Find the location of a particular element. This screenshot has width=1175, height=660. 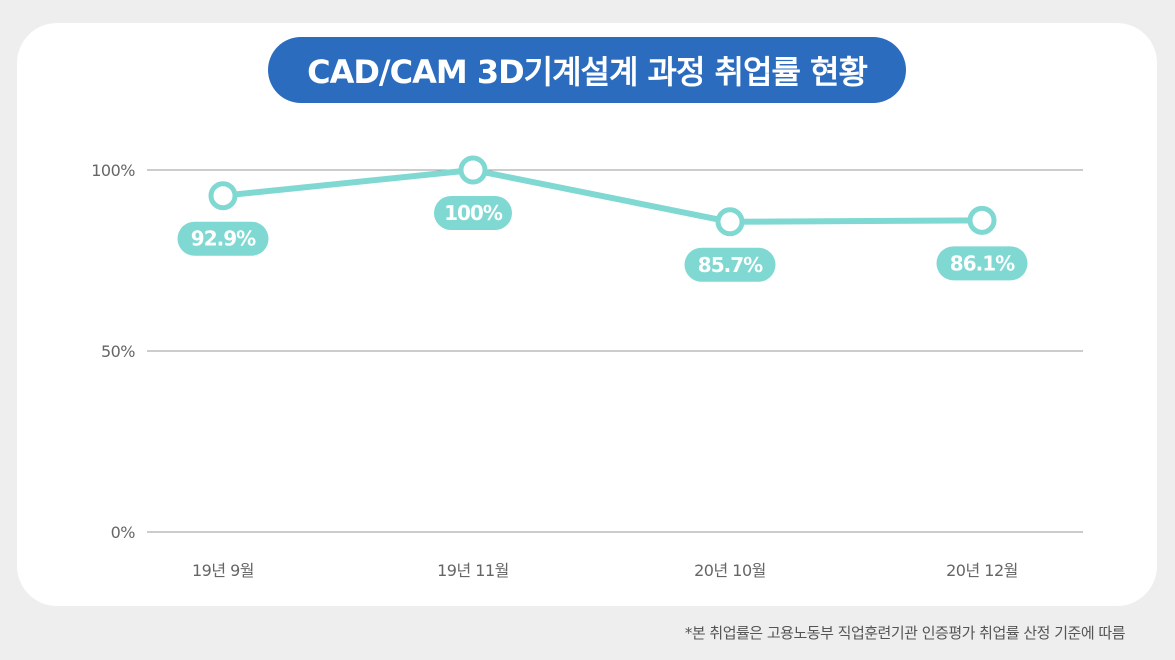

series-layer is located at coordinates (602, 196).